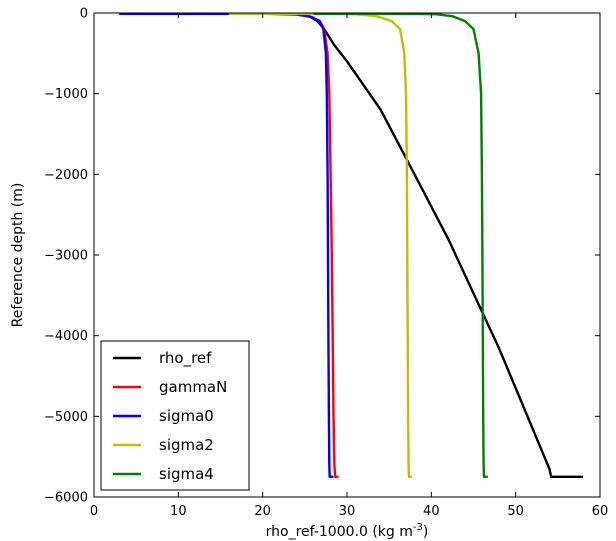 Image resolution: width=616 pixels, height=541 pixels. I want to click on y-tick-label: −5000, so click(66, 417).